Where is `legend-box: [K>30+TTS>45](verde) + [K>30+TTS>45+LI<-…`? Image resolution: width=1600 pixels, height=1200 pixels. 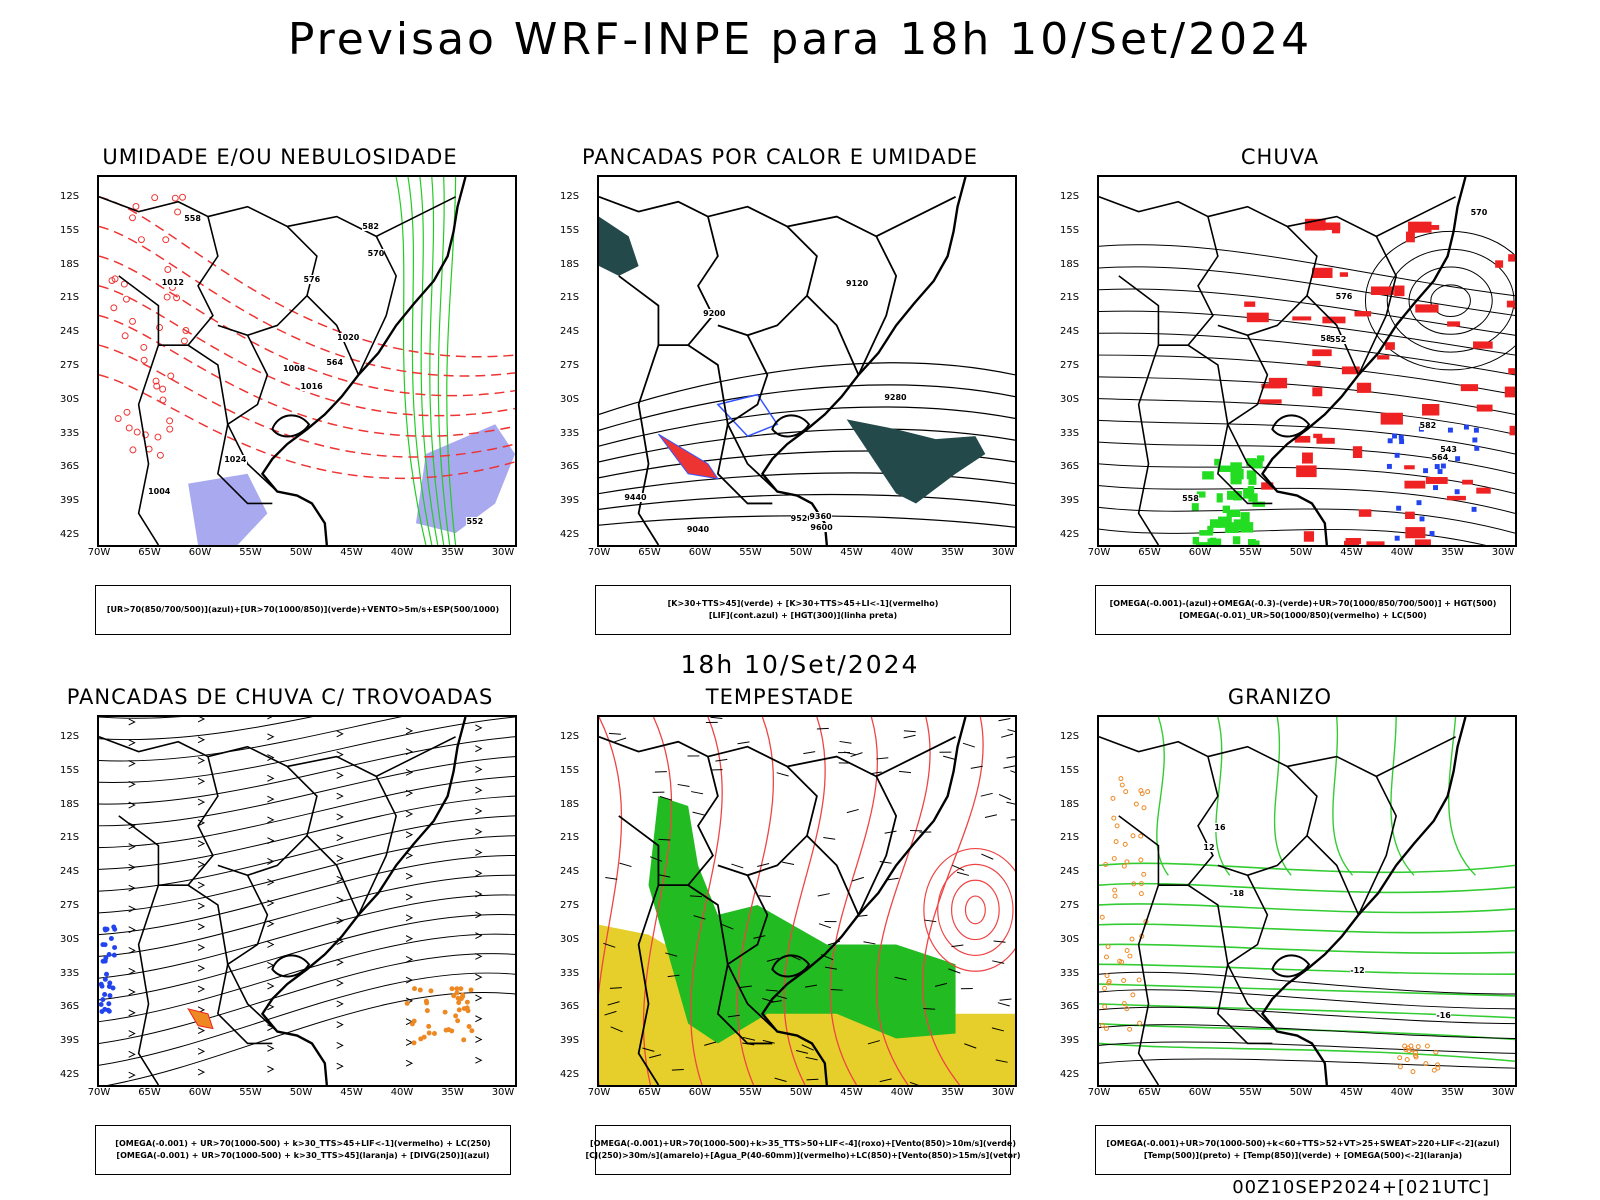 legend-box: [K>30+TTS>45](verde) + [K>30+TTS>45+LI<-… is located at coordinates (803, 610).